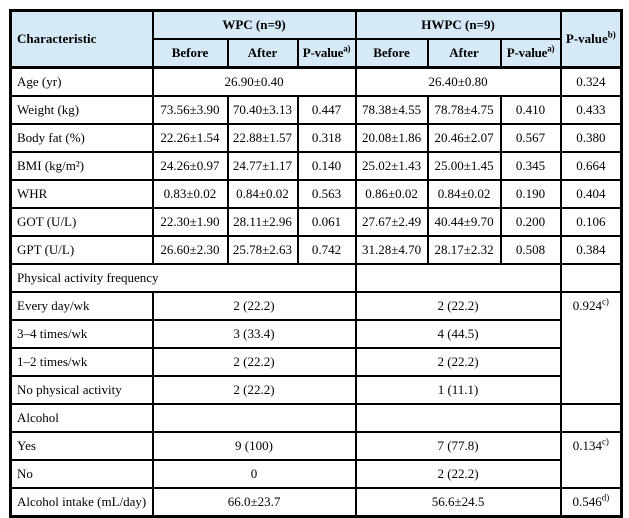 The image size is (629, 518). I want to click on alcohol-no-wpc-value: 0, so click(254, 474).